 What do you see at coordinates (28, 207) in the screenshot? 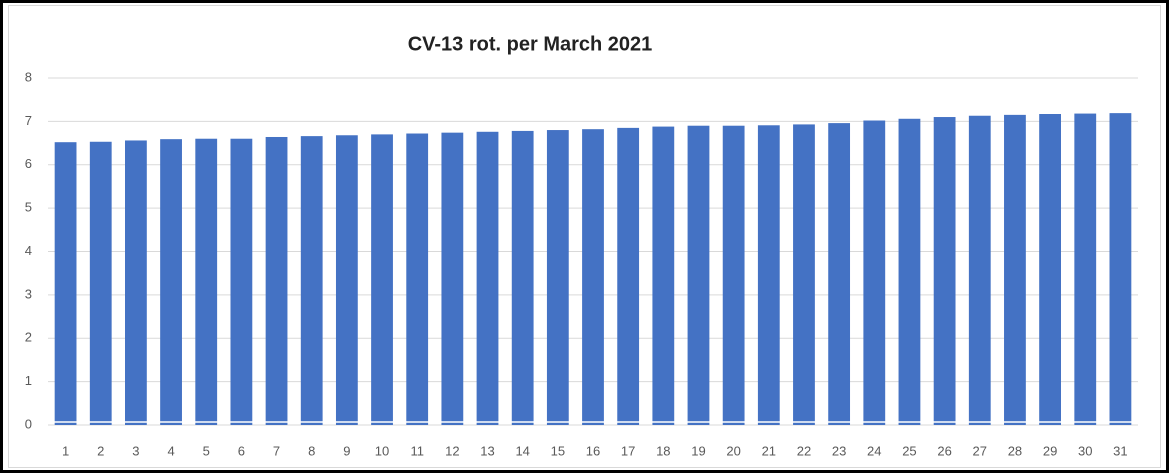
I see `y-tick-label: 5` at bounding box center [28, 207].